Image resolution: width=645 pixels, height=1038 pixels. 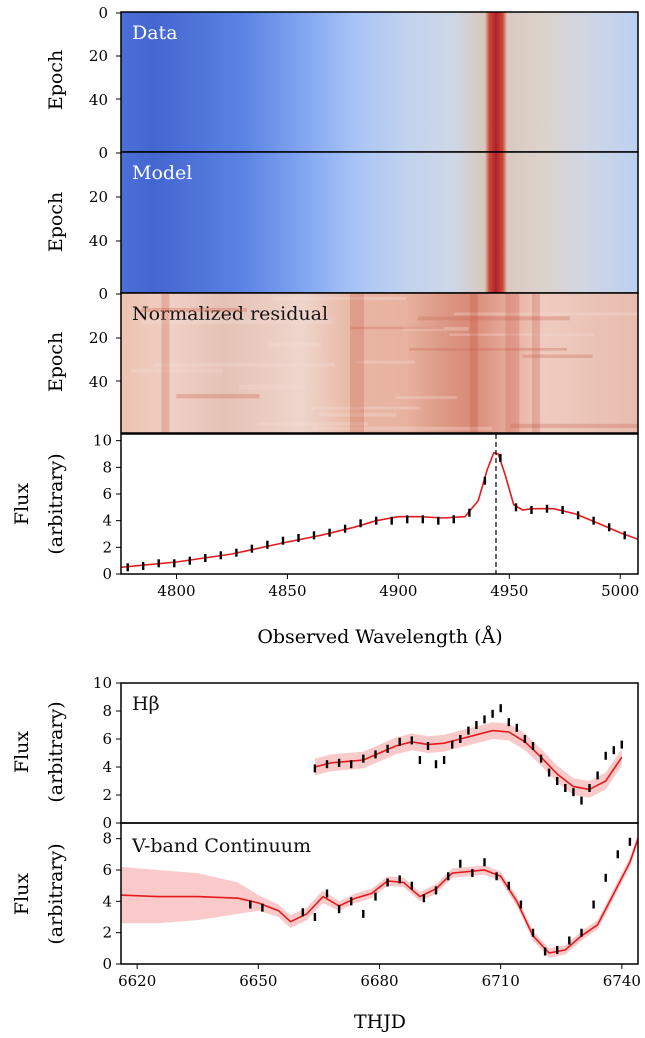 What do you see at coordinates (56, 80) in the screenshot?
I see `hm0-ylabel: Epoch` at bounding box center [56, 80].